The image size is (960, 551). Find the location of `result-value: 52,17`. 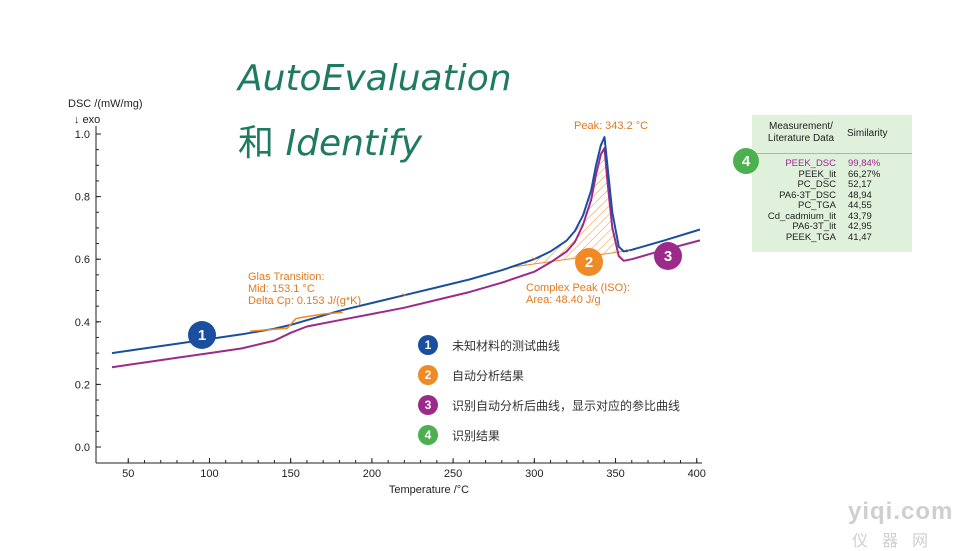

result-value: 52,17 is located at coordinates (860, 184).